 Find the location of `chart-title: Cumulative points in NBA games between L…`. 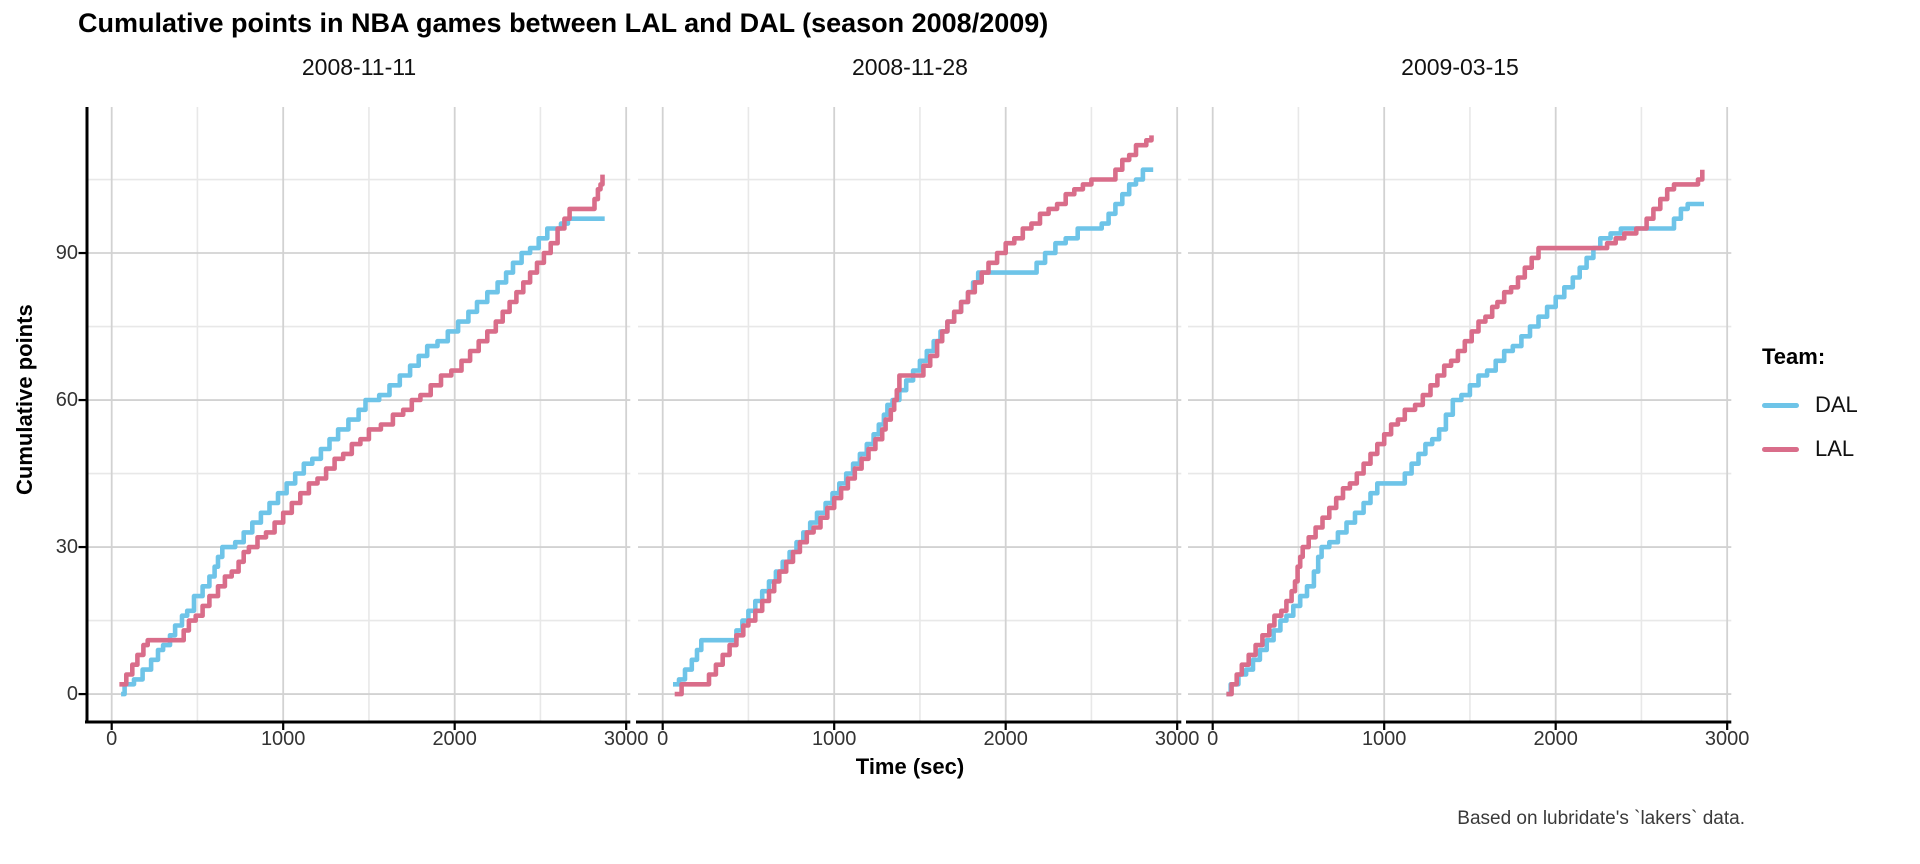

chart-title: Cumulative points in NBA games between L… is located at coordinates (563, 23).